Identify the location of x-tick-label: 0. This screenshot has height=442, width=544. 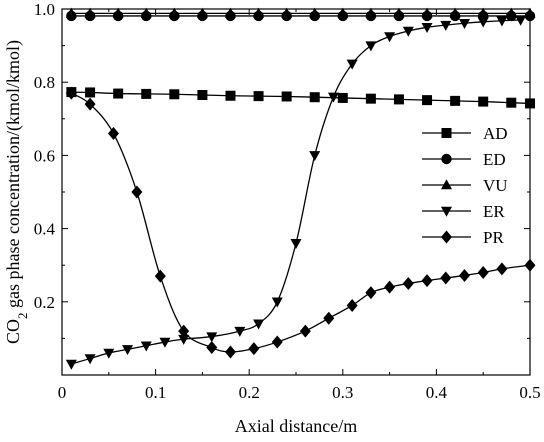
(62, 392).